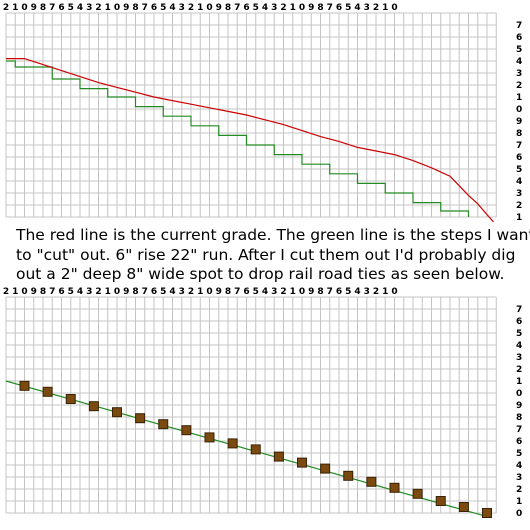 The image size is (530, 530). Describe the element at coordinates (519, 134) in the screenshot. I see `top-y-scale-label: 8` at that location.